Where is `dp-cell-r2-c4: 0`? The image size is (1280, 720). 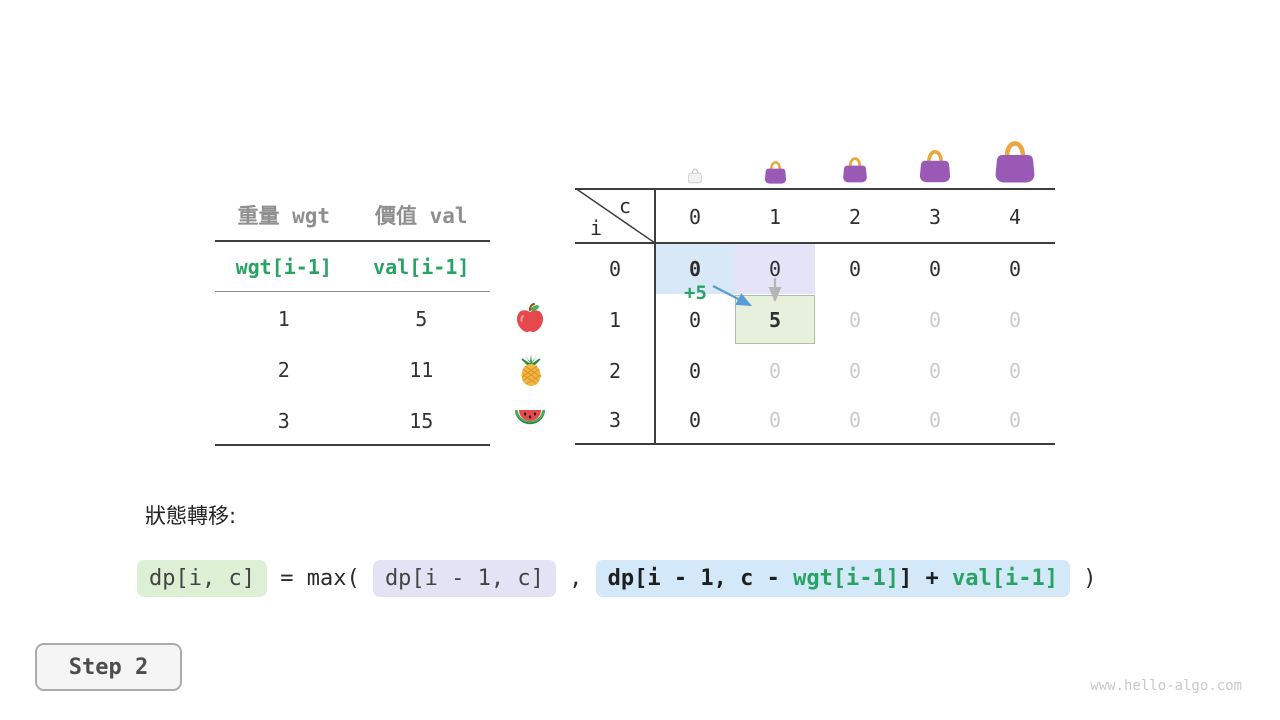
dp-cell-r2-c4: 0 is located at coordinates (1015, 371).